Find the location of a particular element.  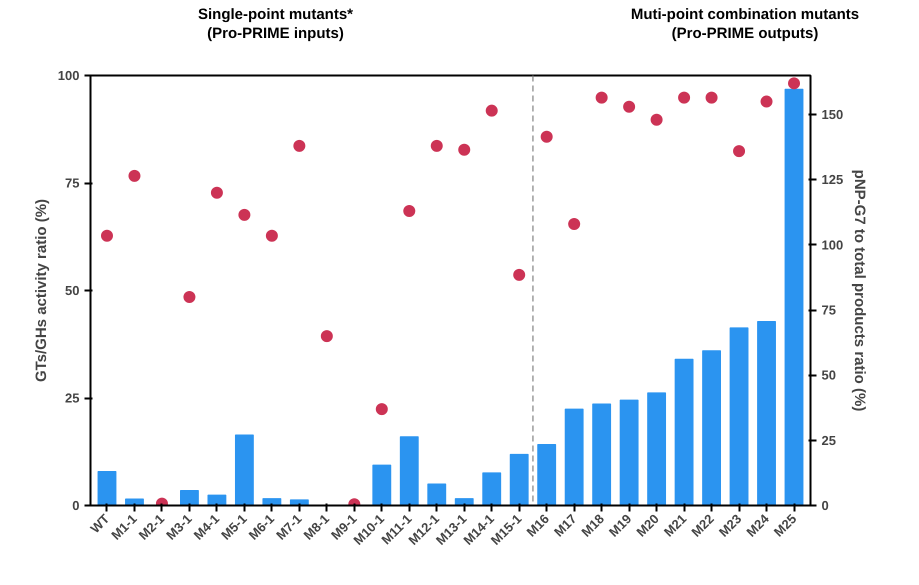

y-tick-label: 0 is located at coordinates (76, 505).